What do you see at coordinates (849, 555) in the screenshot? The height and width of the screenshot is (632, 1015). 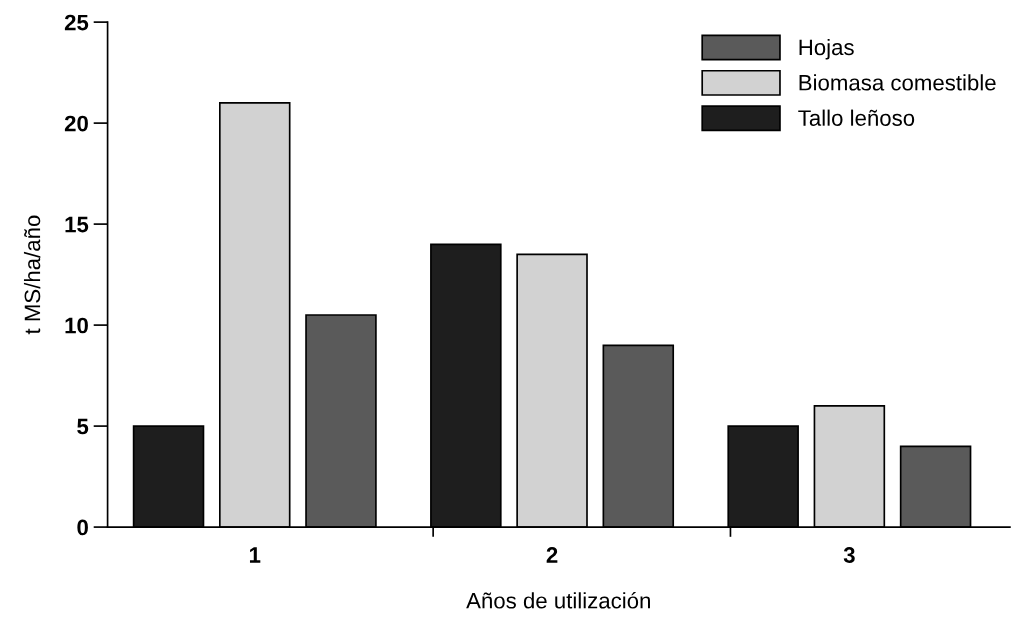 I see `x-tick-label: 3` at bounding box center [849, 555].